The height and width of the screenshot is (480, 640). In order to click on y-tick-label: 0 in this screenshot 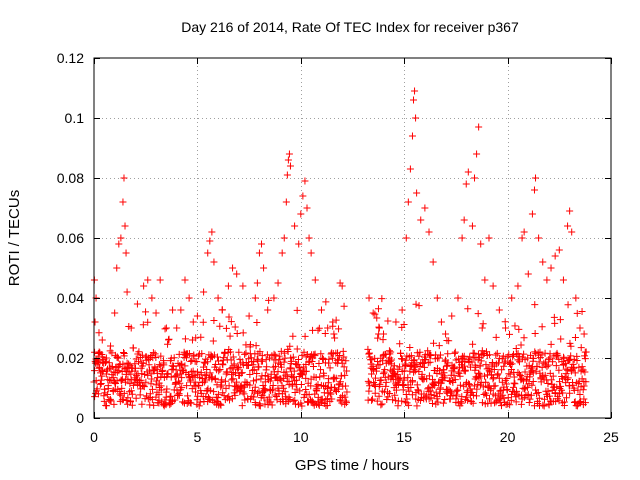, I will do `click(80, 418)`.